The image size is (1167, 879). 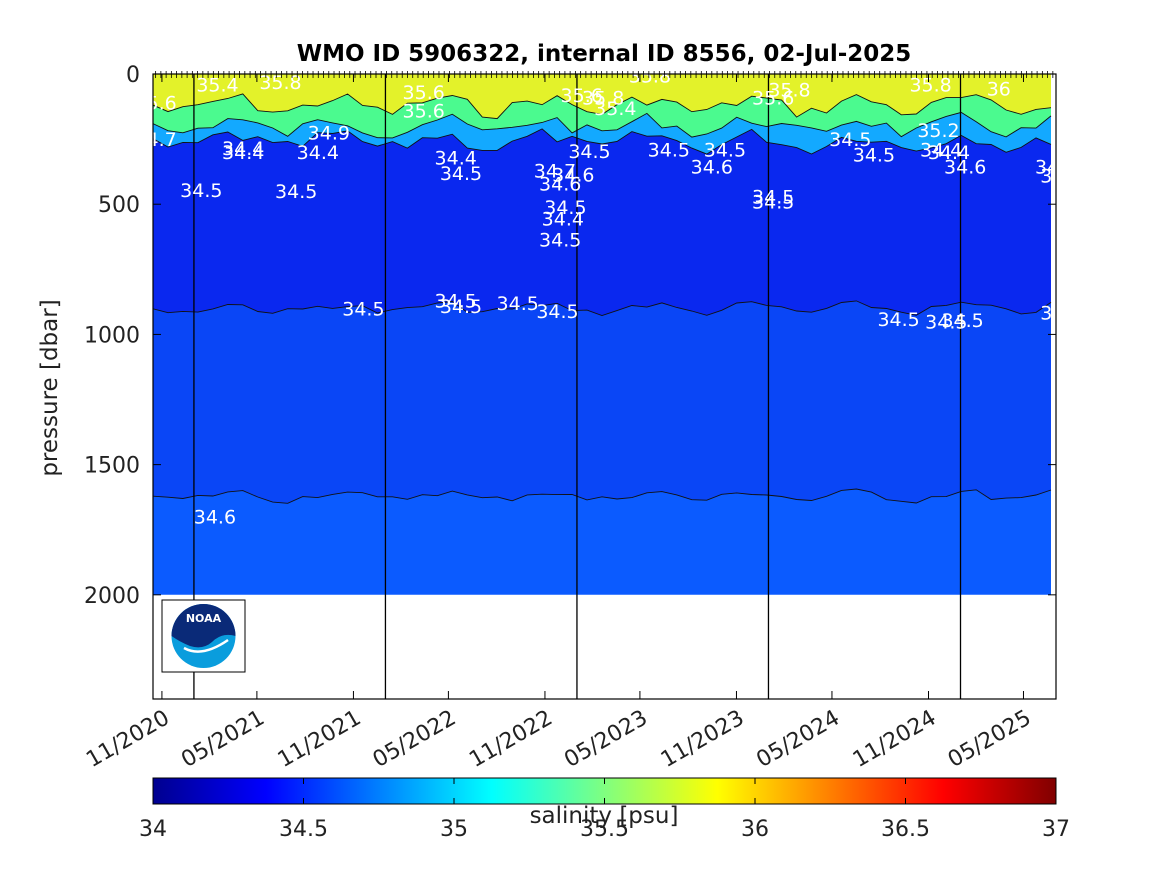 I want to click on y-tick-label: 2000, so click(x=112, y=596).